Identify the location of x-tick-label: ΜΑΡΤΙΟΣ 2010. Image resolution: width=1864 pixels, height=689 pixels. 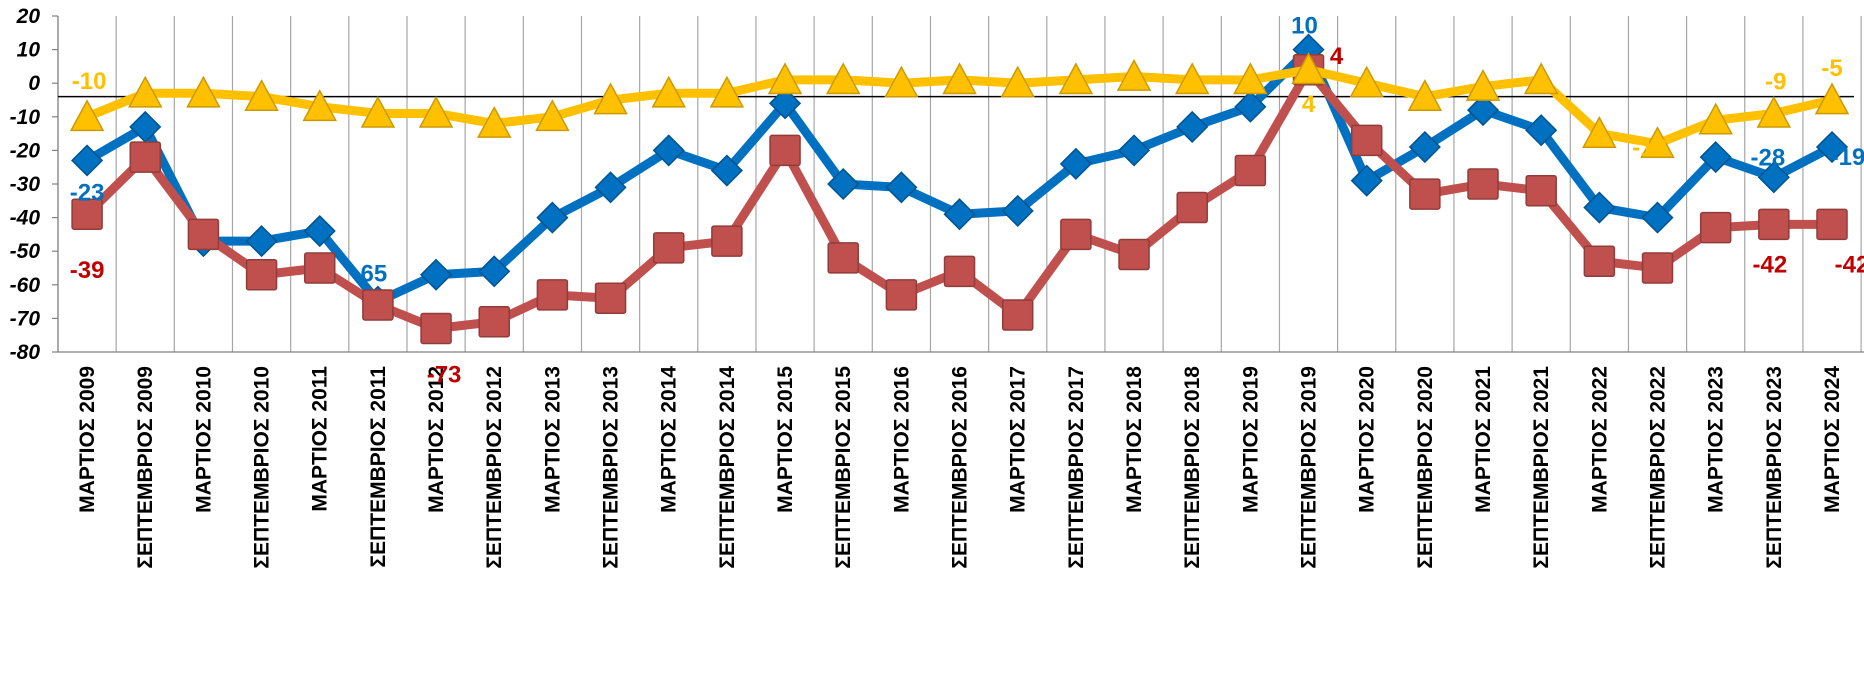
(203, 439).